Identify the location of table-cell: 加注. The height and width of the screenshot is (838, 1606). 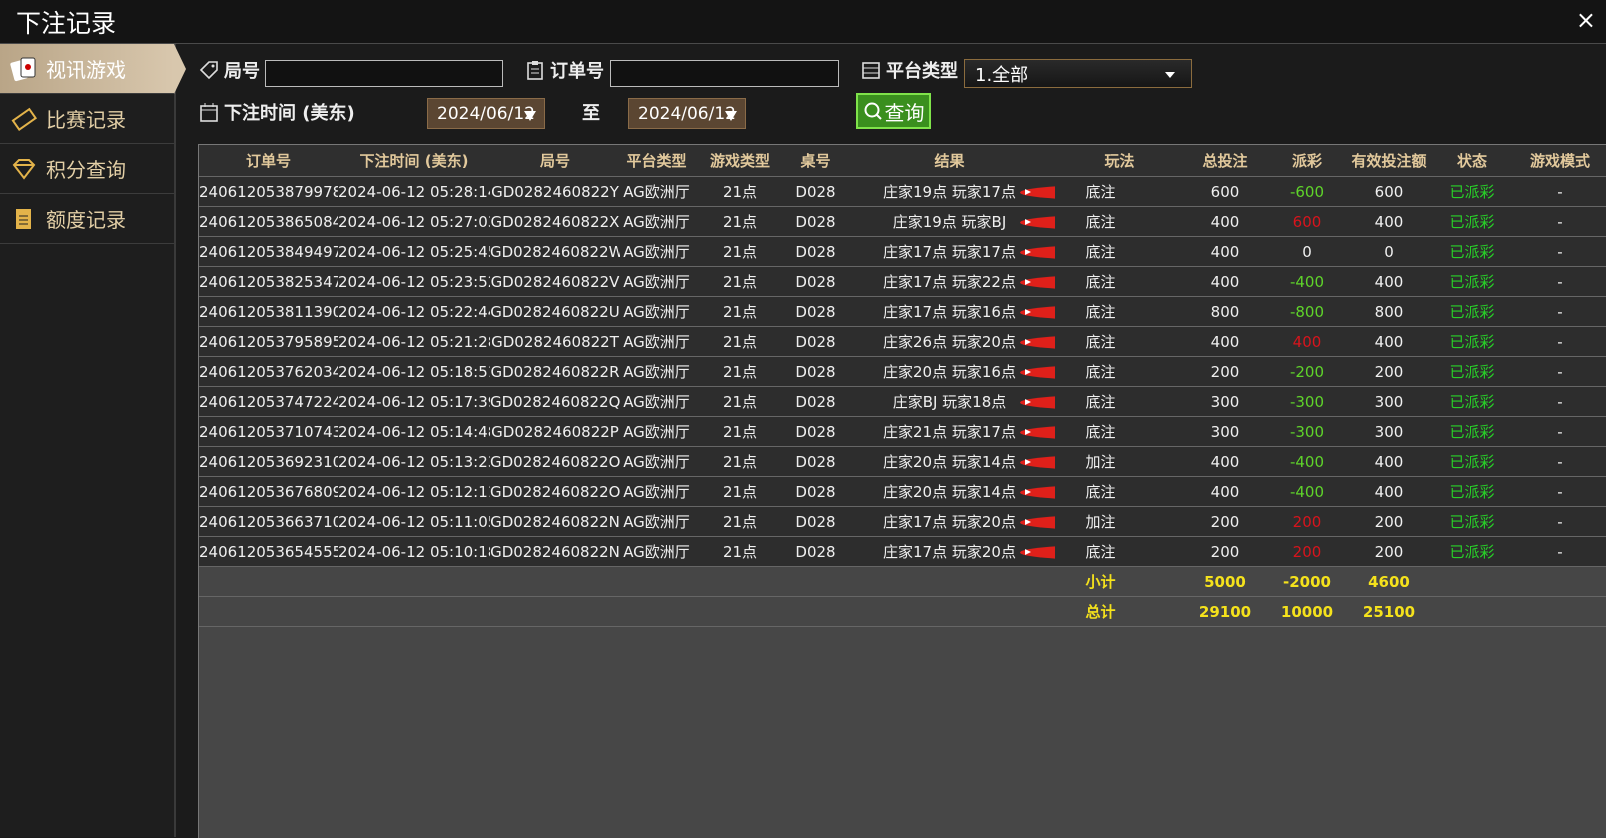
(1119, 521).